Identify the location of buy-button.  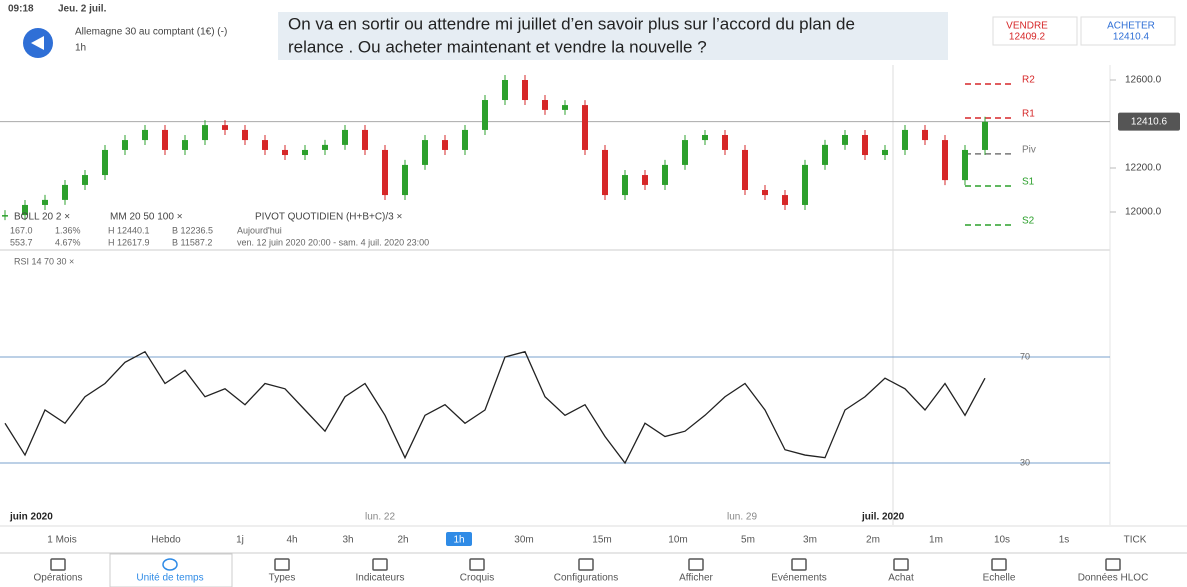
(1128, 31).